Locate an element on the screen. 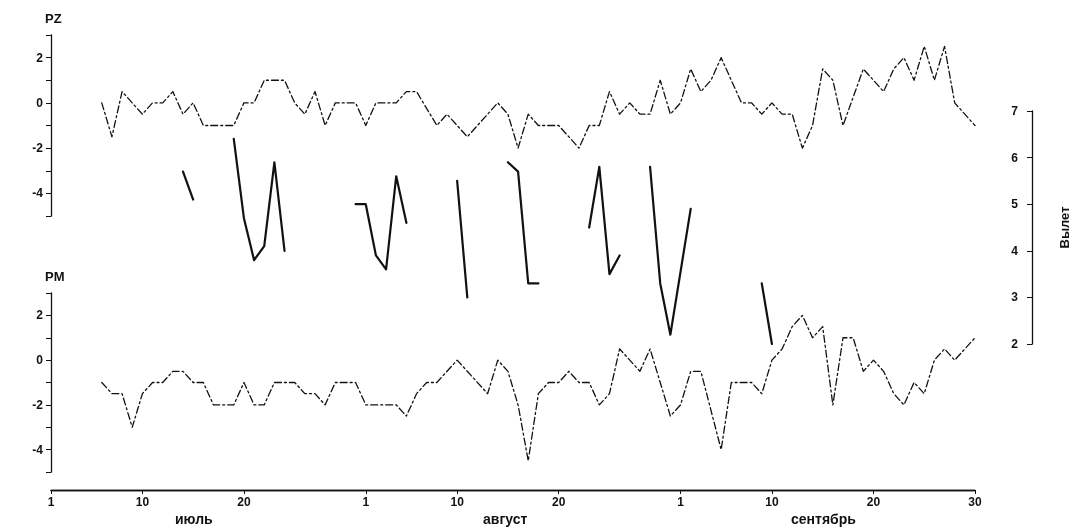  chart-title: PM is located at coordinates (55, 276).